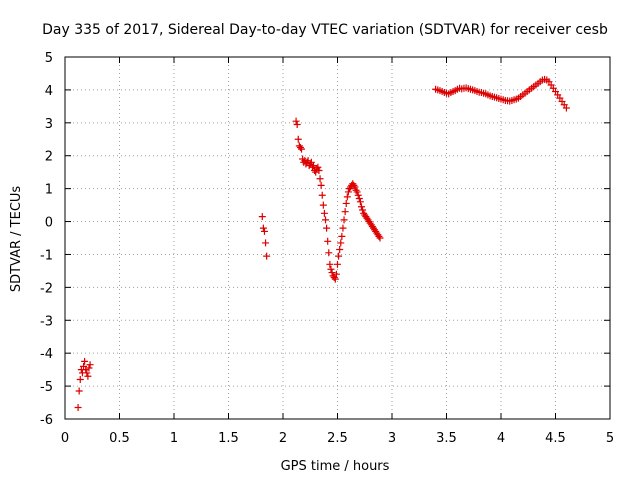  What do you see at coordinates (228, 438) in the screenshot?
I see `x-tick-label: 1.5` at bounding box center [228, 438].